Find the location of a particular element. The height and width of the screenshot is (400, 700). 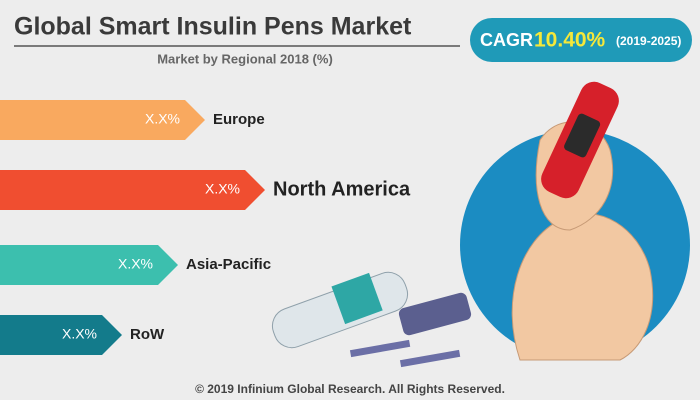

region-label: Asia-Pacific is located at coordinates (228, 264).